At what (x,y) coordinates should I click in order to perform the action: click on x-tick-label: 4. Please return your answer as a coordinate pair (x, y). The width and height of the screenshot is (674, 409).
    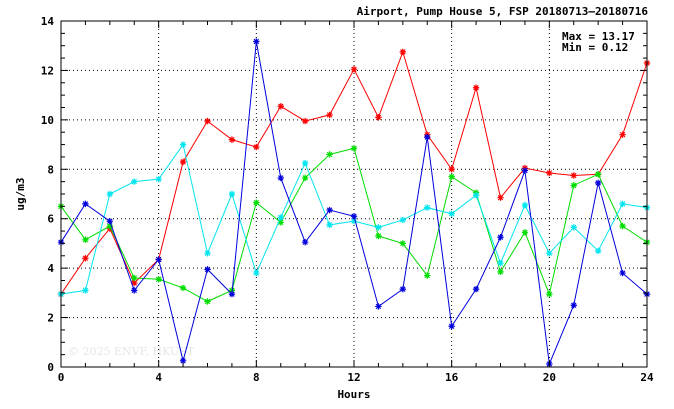
    Looking at the image, I should click on (158, 377).